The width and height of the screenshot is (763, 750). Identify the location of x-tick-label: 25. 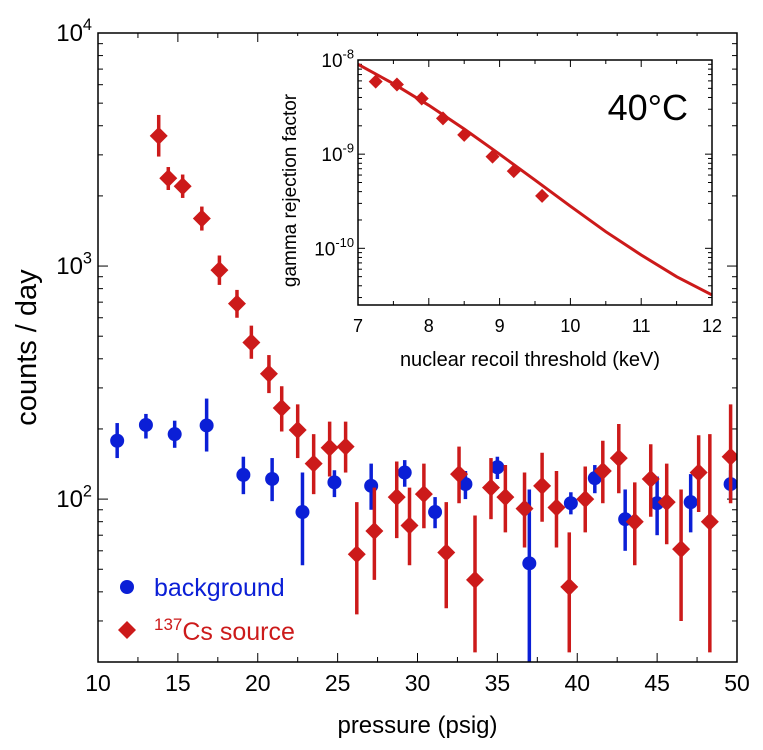
(338, 683).